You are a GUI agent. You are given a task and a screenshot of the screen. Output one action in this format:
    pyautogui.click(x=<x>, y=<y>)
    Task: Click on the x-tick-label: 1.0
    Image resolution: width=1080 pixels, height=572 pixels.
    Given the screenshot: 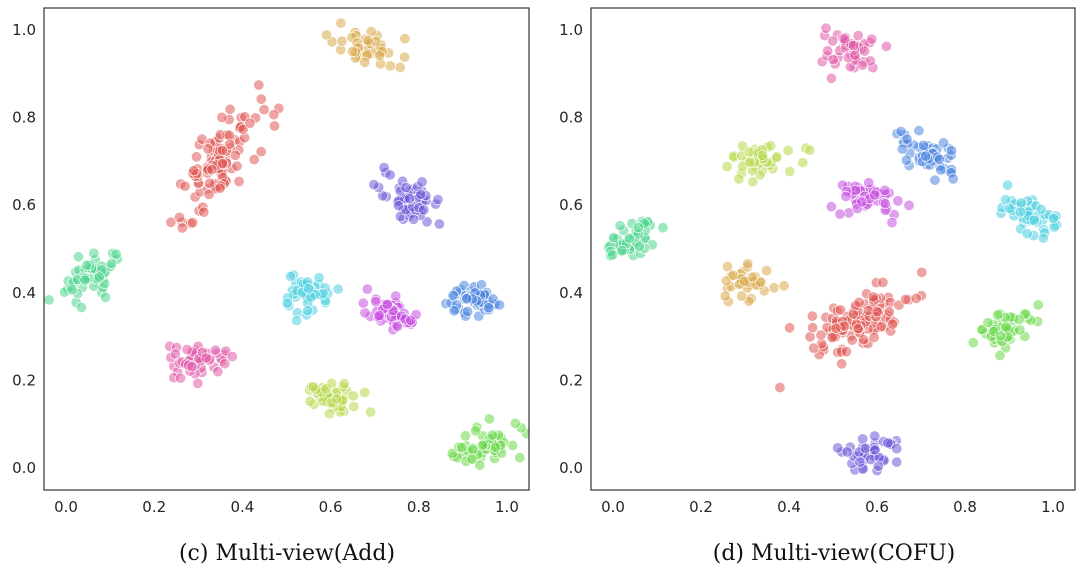 What is the action you would take?
    pyautogui.click(x=1053, y=507)
    